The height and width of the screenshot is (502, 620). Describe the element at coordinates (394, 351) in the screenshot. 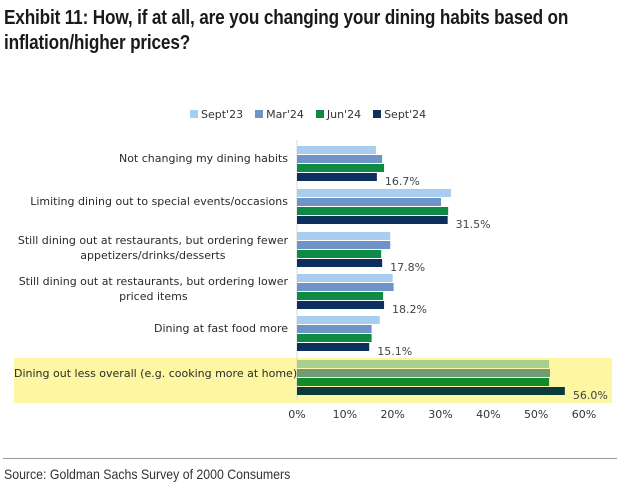

I see `data-label: 15.1%` at that location.